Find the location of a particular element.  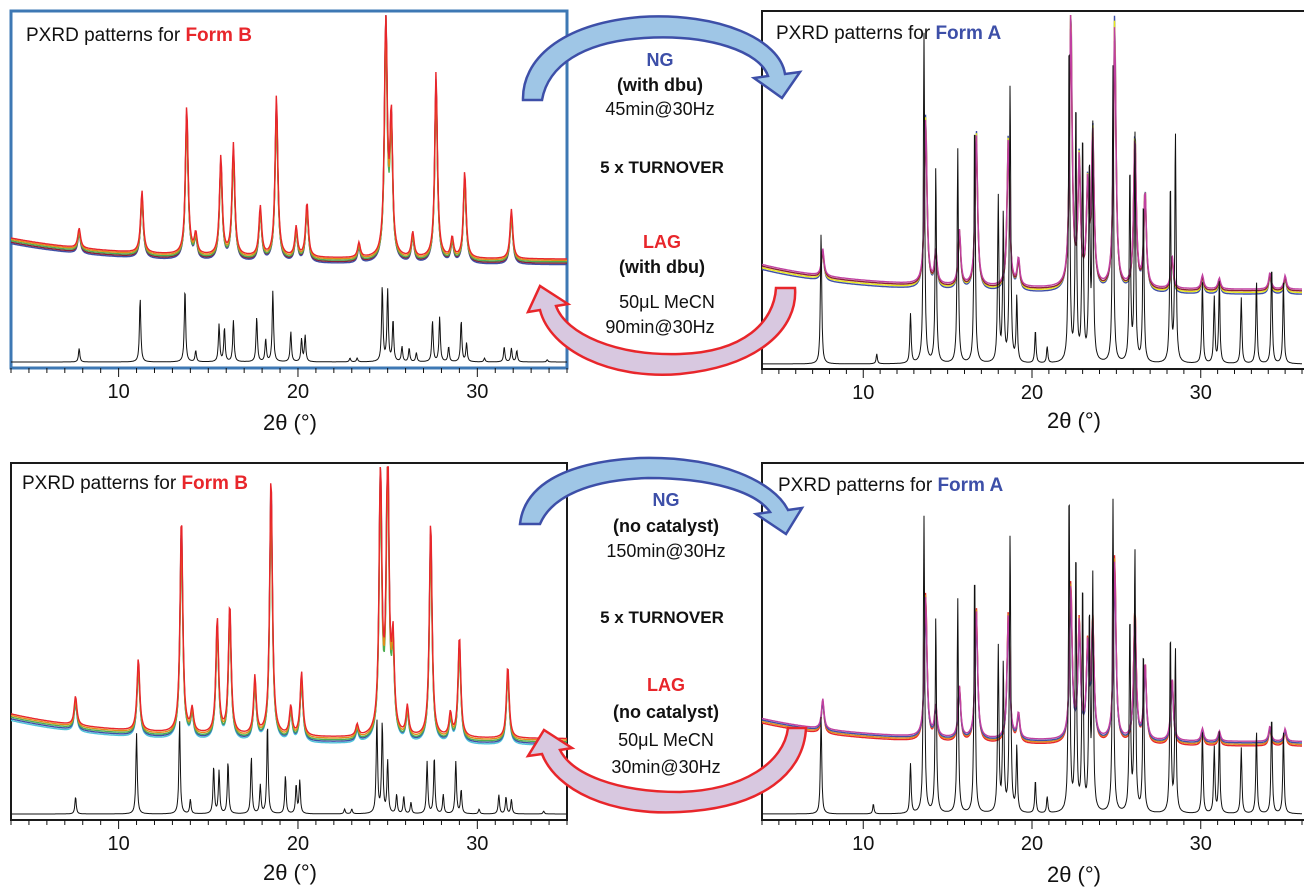

panel-title-bottom-left: PXRD patterns for Form B is located at coordinates (135, 483).